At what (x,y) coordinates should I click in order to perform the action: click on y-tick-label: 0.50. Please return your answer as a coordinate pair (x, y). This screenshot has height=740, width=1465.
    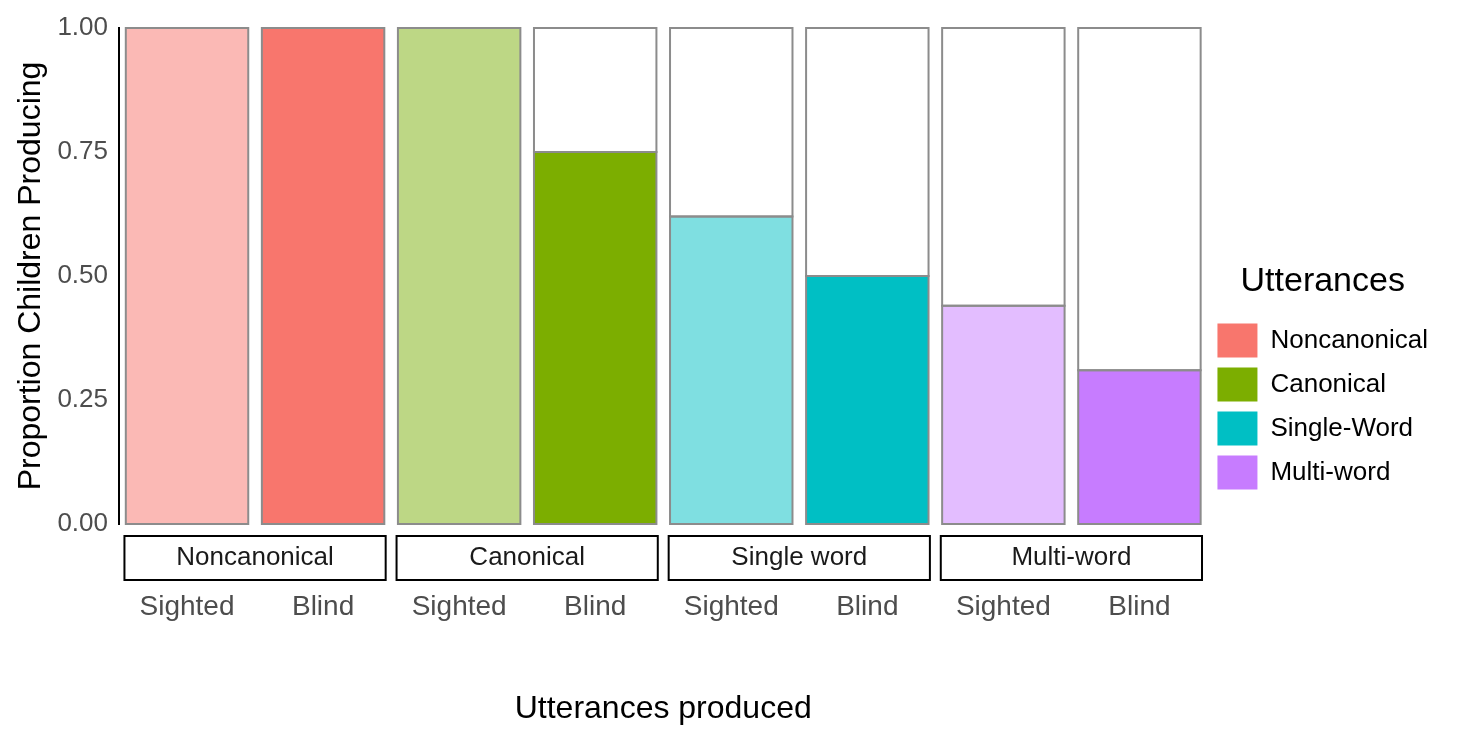
    Looking at the image, I should click on (82, 274).